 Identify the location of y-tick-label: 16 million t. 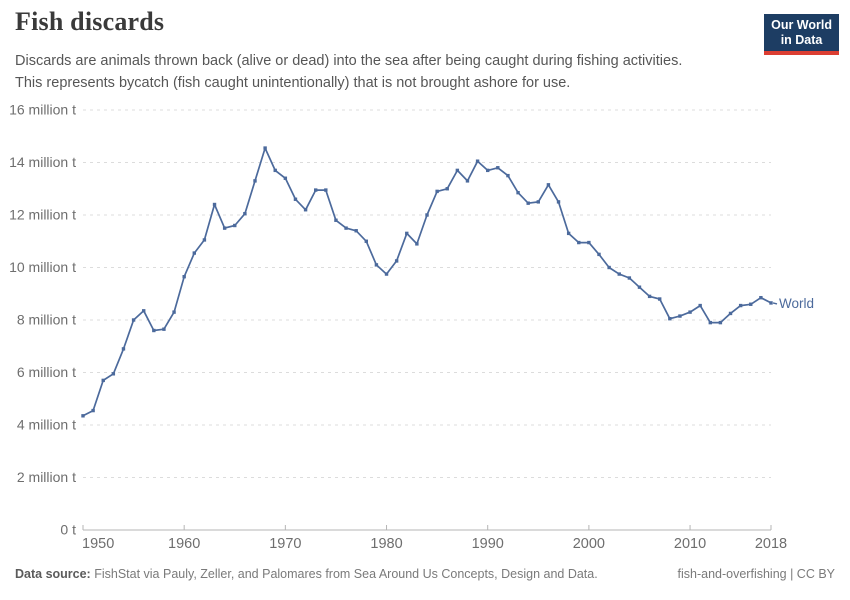
(42, 110).